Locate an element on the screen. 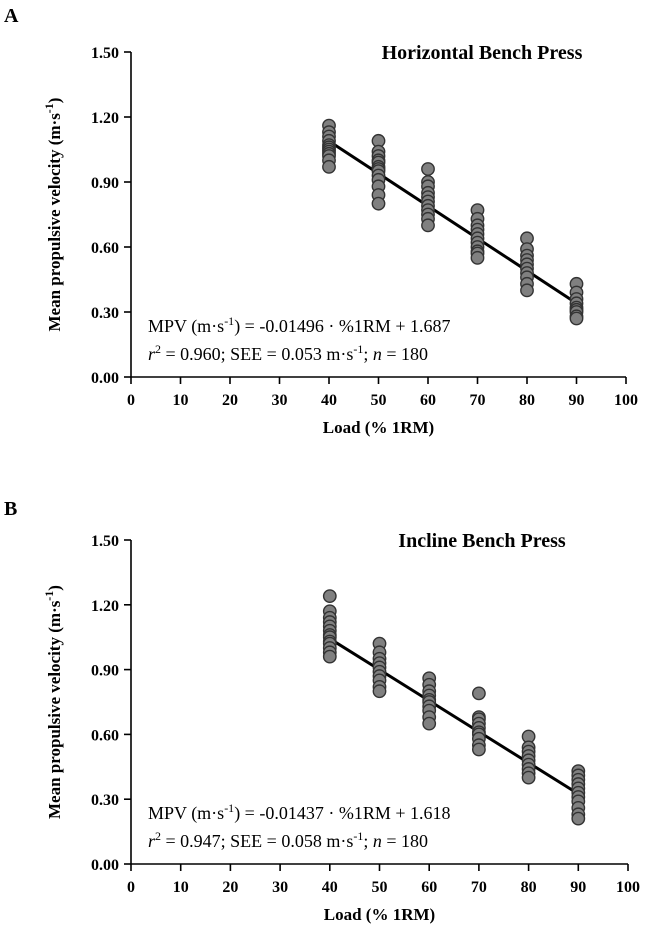 This screenshot has width=646, height=944. annotation-equation: MPV (m·s-1) = -0.01496 · %1RM + 1.687 is located at coordinates (299, 325).